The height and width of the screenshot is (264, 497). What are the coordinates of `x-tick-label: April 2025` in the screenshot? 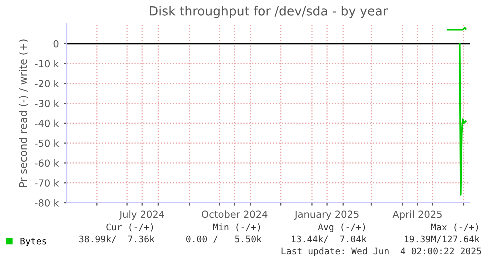 It's located at (417, 215).